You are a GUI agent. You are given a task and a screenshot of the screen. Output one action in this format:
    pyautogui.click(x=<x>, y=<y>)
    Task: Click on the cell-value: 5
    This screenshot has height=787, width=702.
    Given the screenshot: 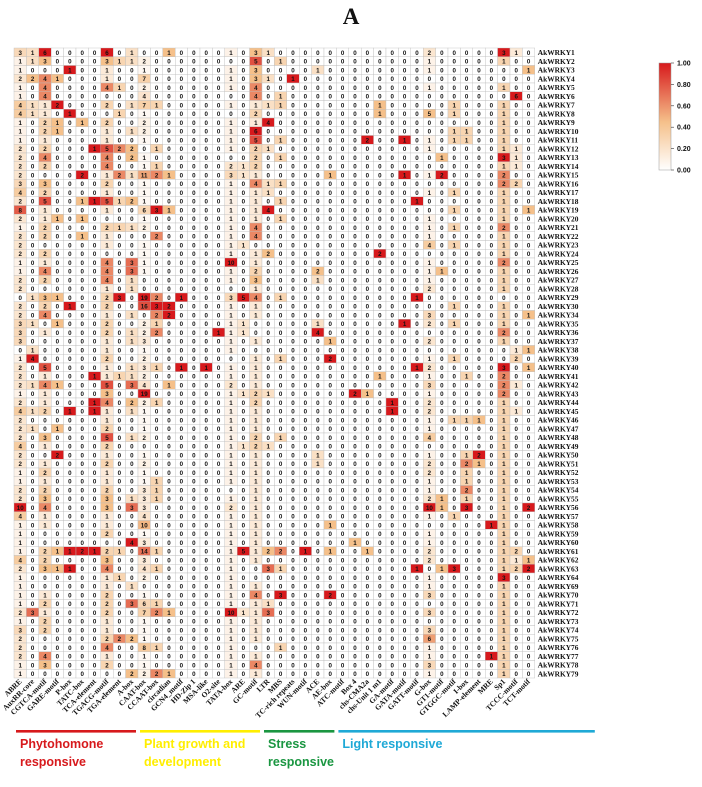 What is the action you would take?
    pyautogui.click(x=256, y=140)
    